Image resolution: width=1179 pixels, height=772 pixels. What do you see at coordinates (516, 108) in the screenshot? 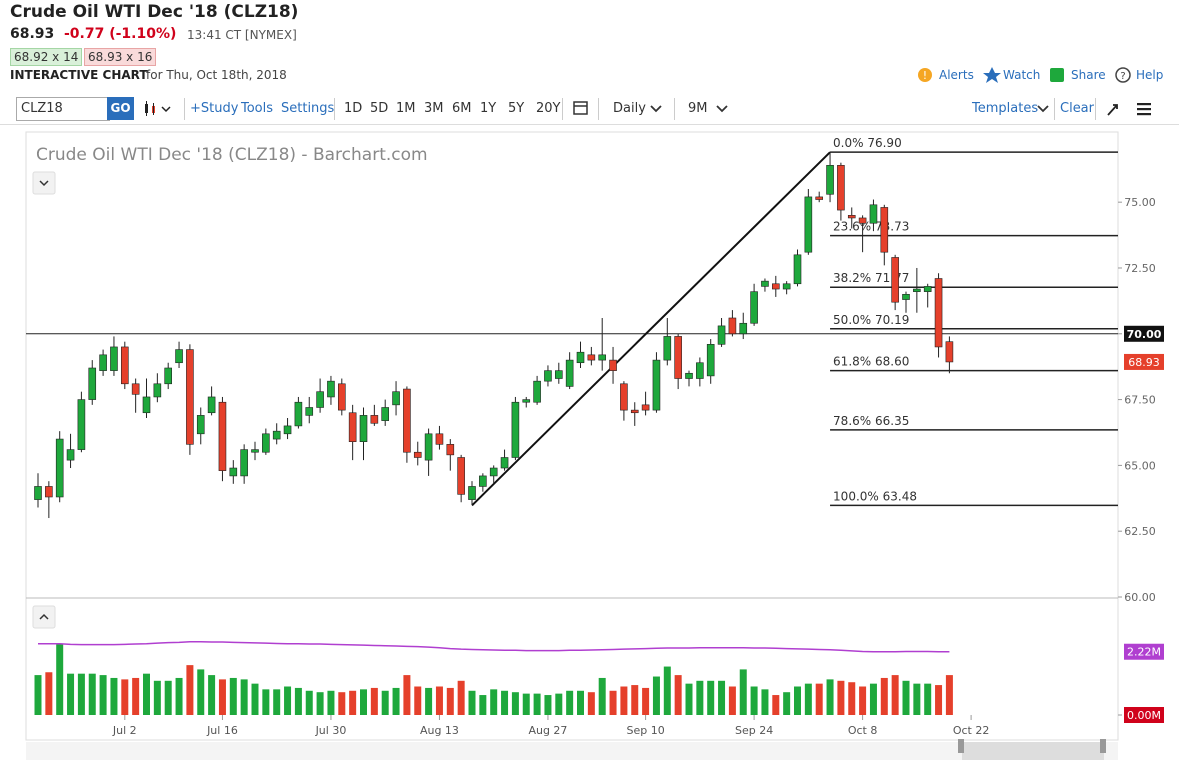
I see `period: 5Y` at bounding box center [516, 108].